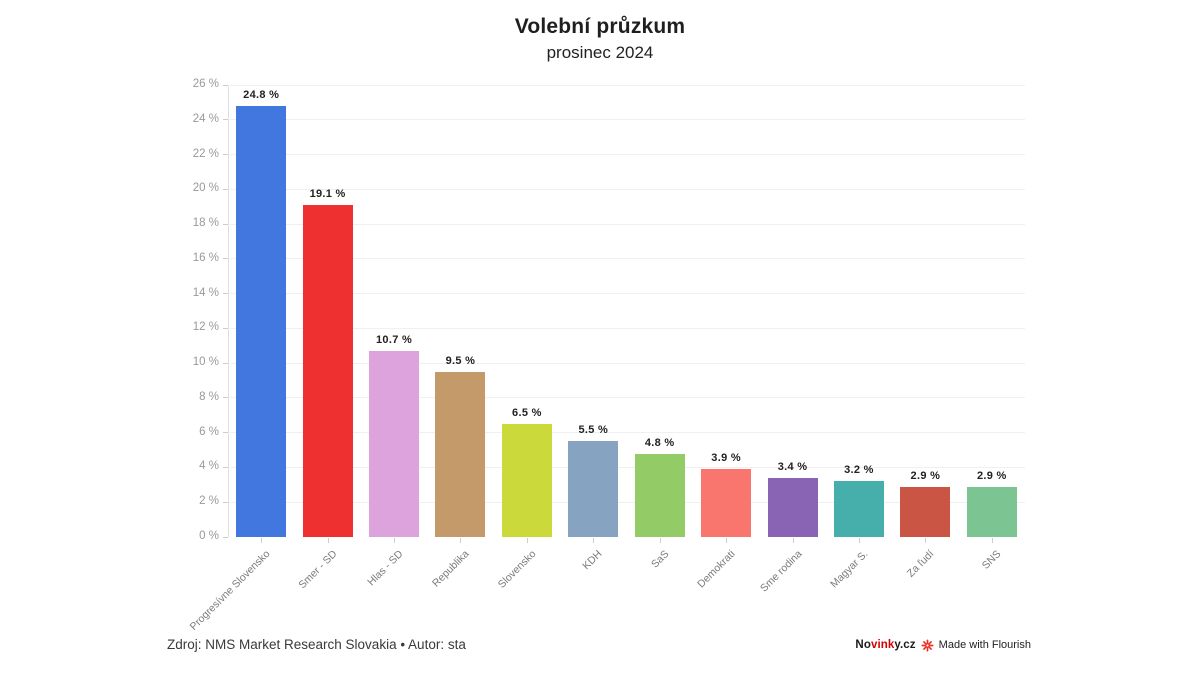 Image resolution: width=1200 pixels, height=675 pixels. I want to click on y-tick-label: 22 %, so click(205, 153).